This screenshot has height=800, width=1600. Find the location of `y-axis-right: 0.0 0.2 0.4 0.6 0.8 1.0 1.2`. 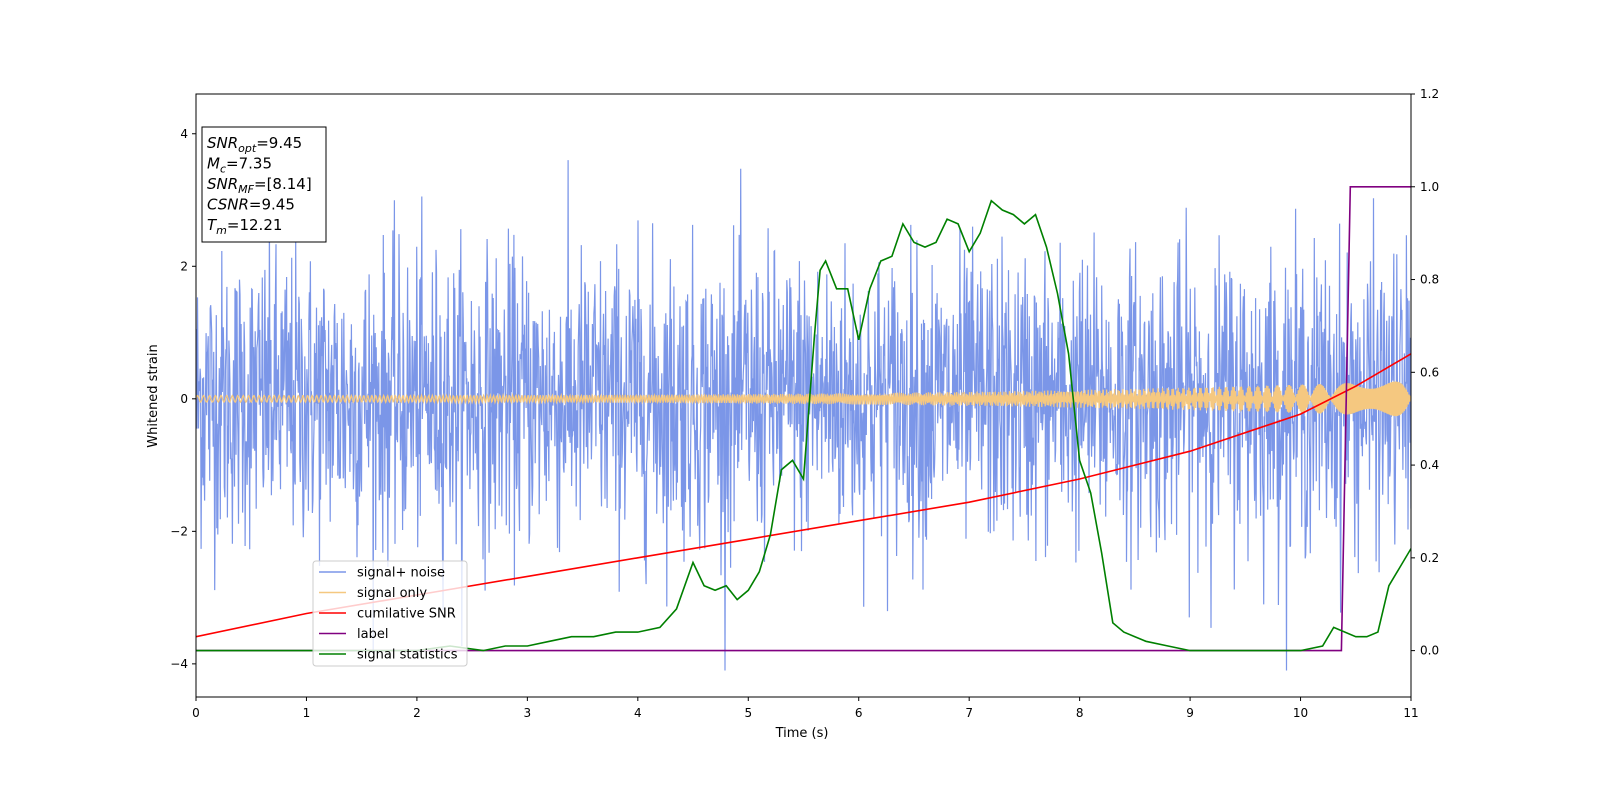

y-axis-right: 0.0 0.2 0.4 0.6 0.8 1.0 1.2 is located at coordinates (1425, 372).